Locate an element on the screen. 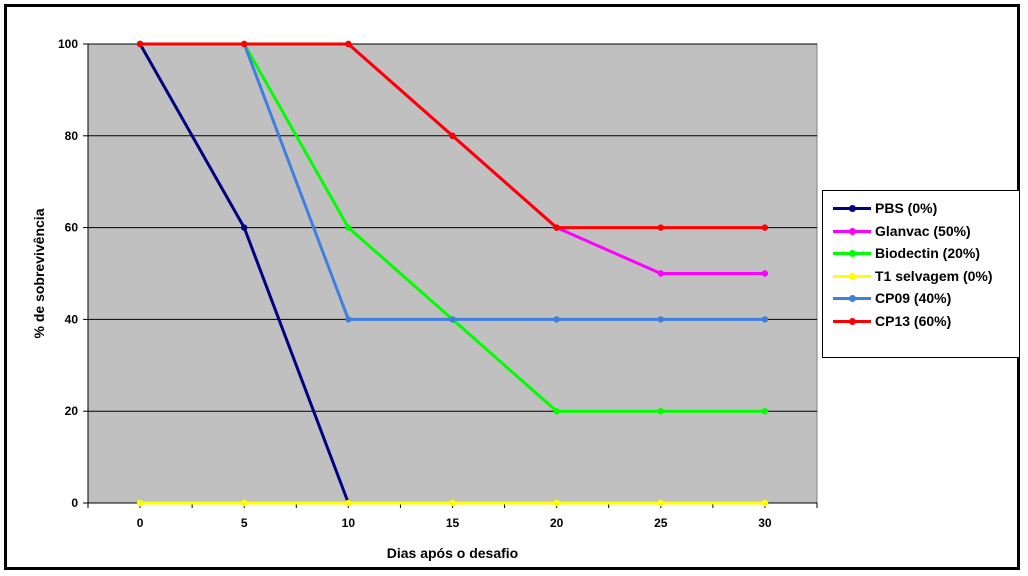 This screenshot has height=576, width=1028. legend-label-4: CP09 (40%) is located at coordinates (913, 298).